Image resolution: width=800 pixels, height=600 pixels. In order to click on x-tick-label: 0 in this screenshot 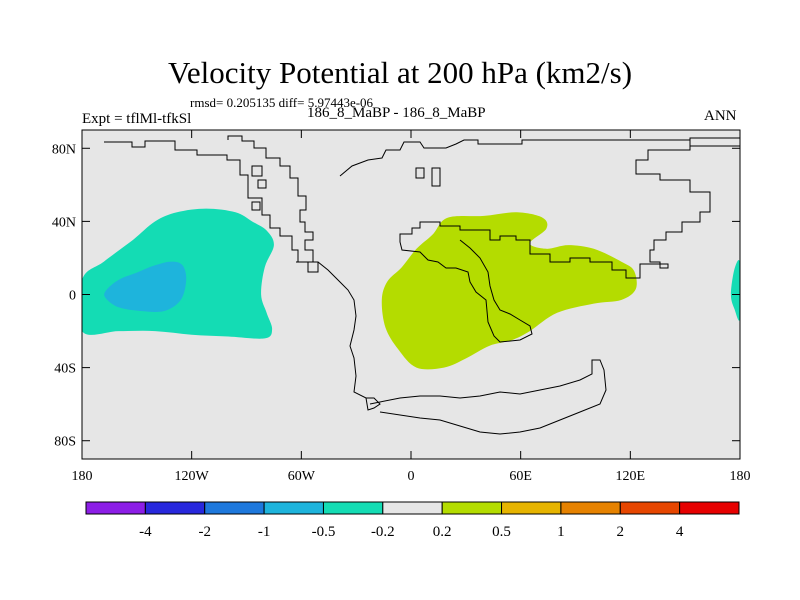, I will do `click(411, 476)`.